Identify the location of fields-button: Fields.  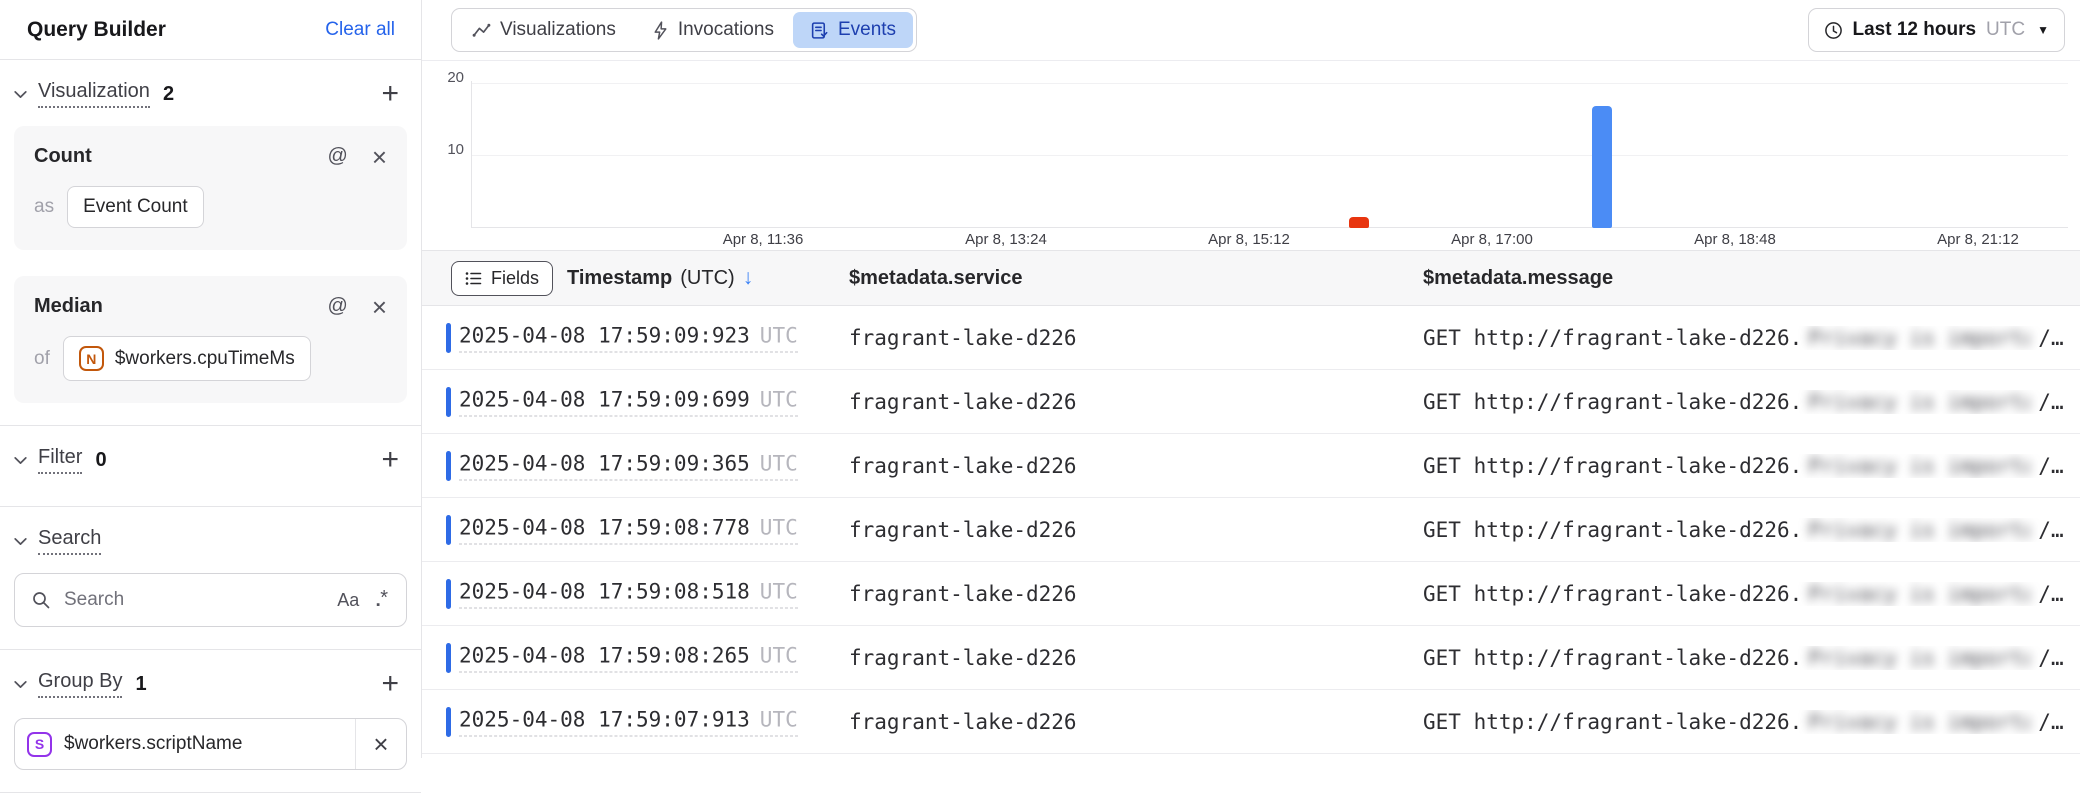
(502, 278).